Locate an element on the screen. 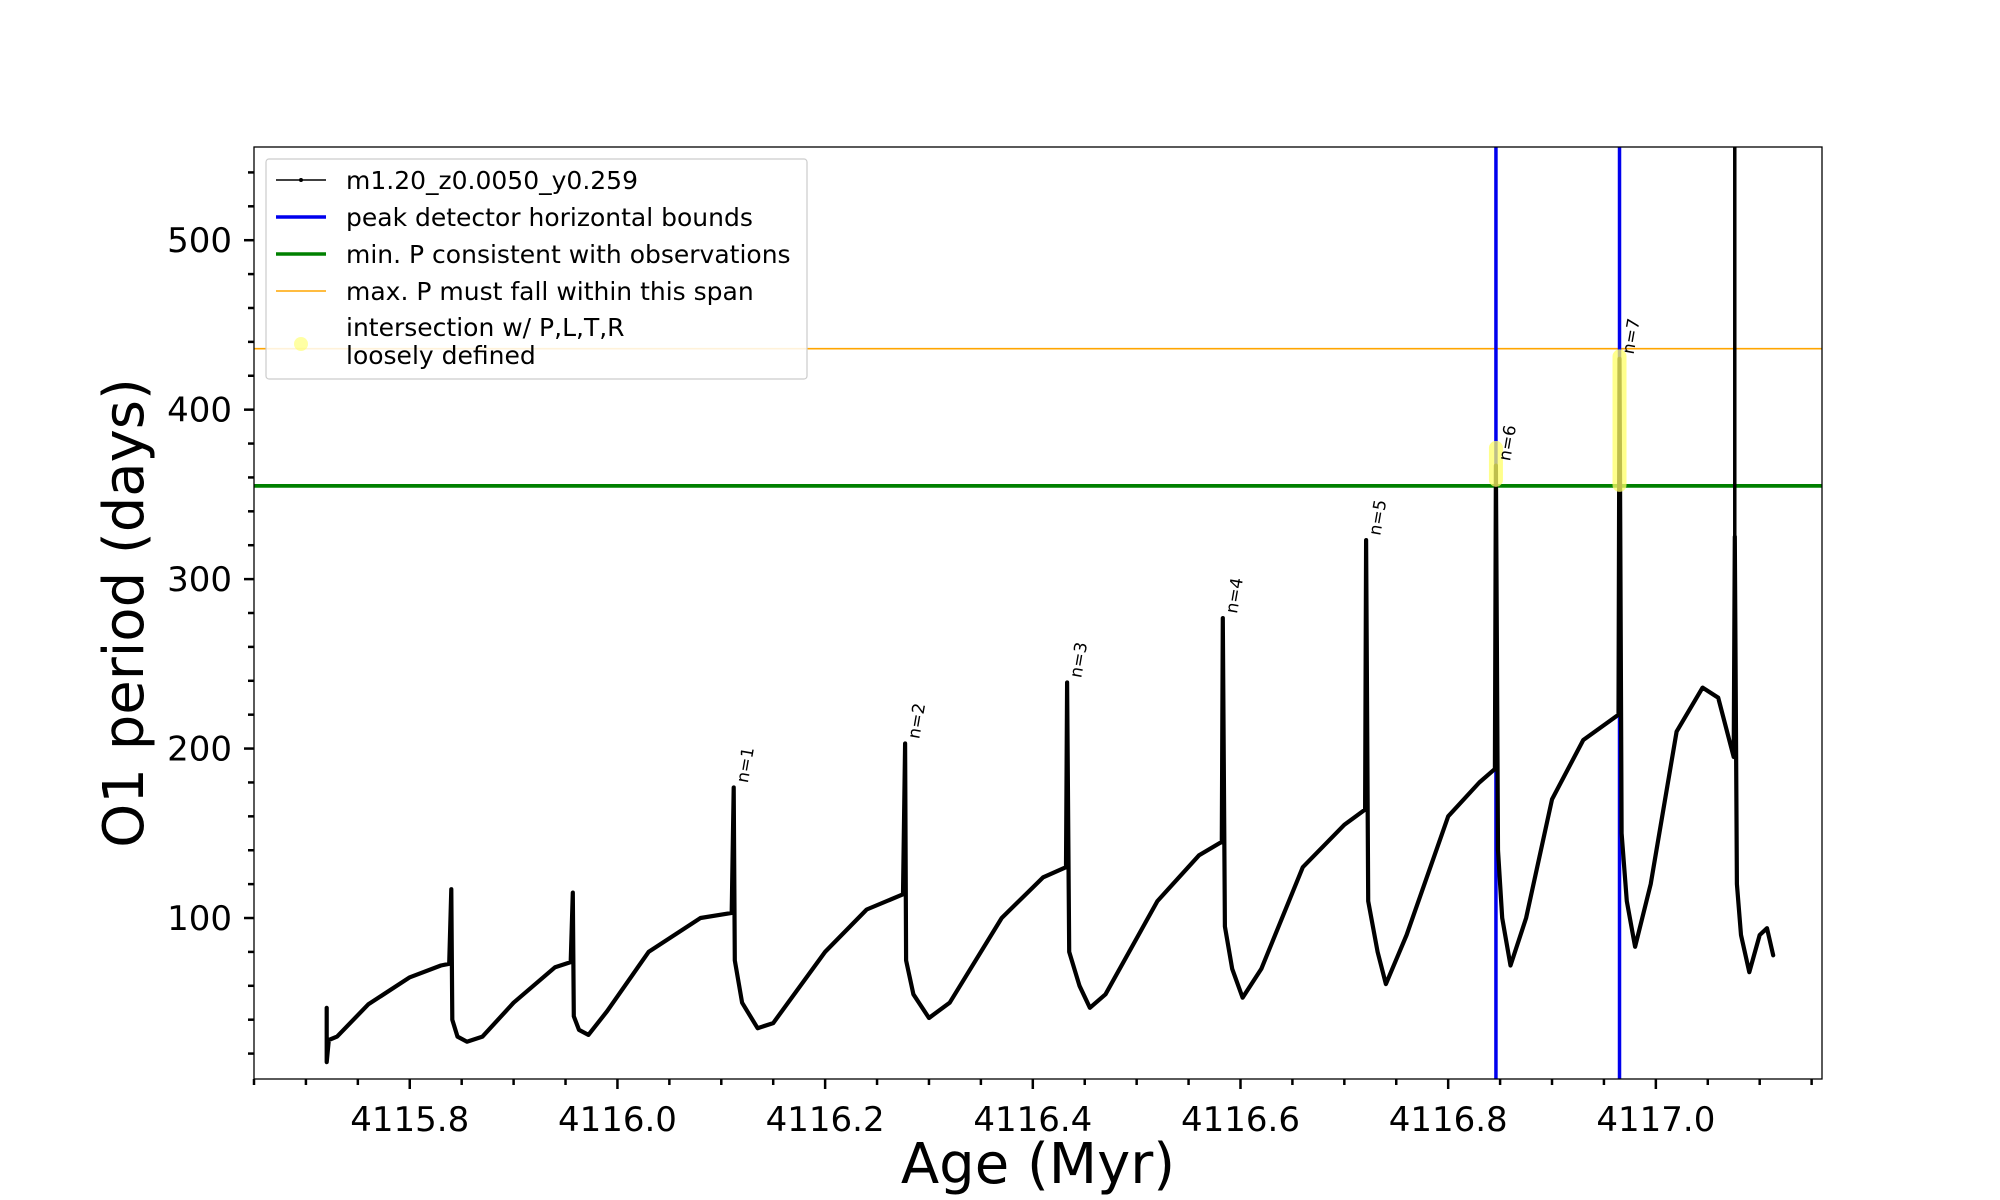  intersection-highlights is located at coordinates (1557, 420).